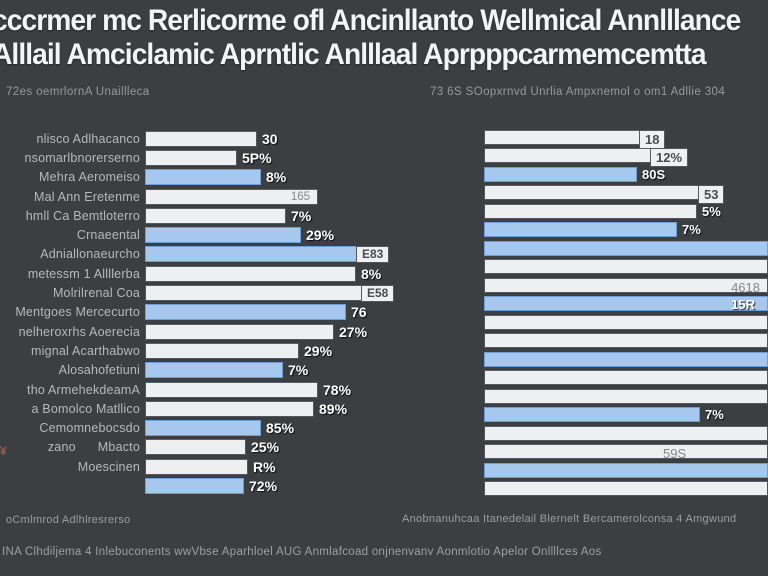  I want to click on bar-value: 30, so click(270, 138).